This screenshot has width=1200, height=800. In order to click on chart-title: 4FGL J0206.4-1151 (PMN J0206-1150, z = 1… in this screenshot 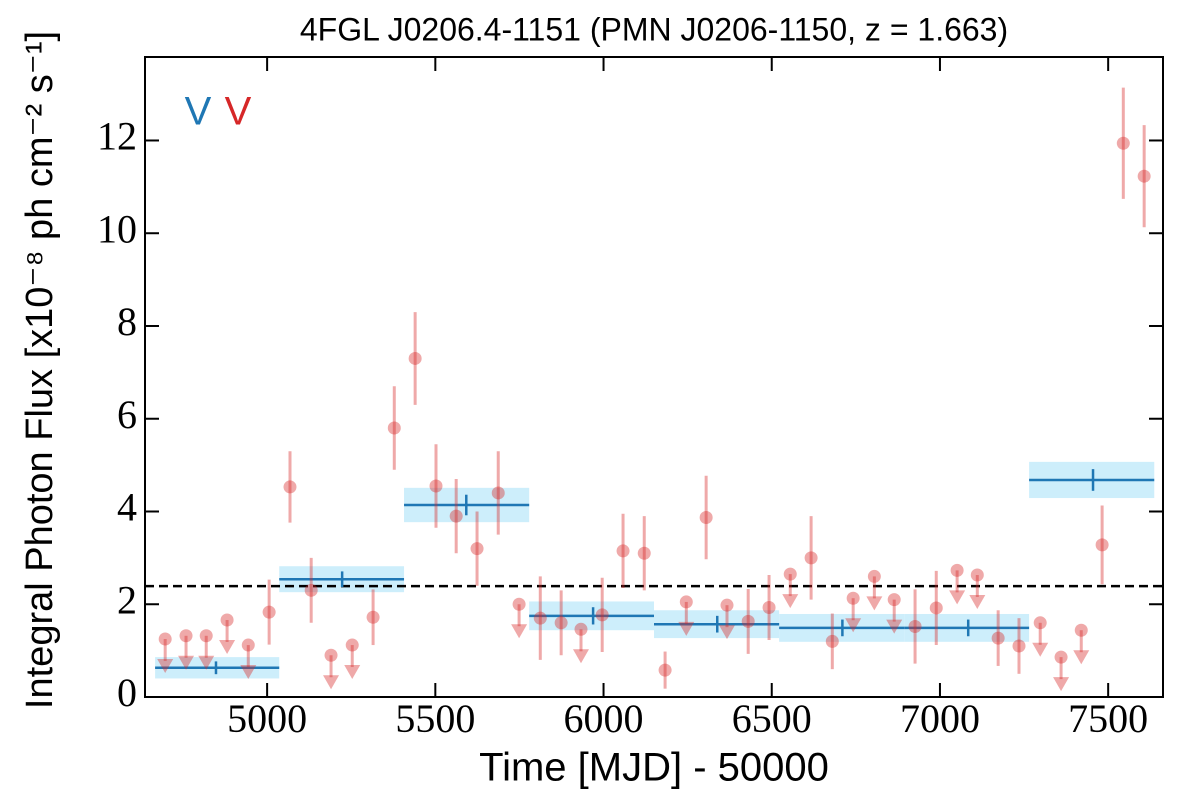, I will do `click(654, 29)`.